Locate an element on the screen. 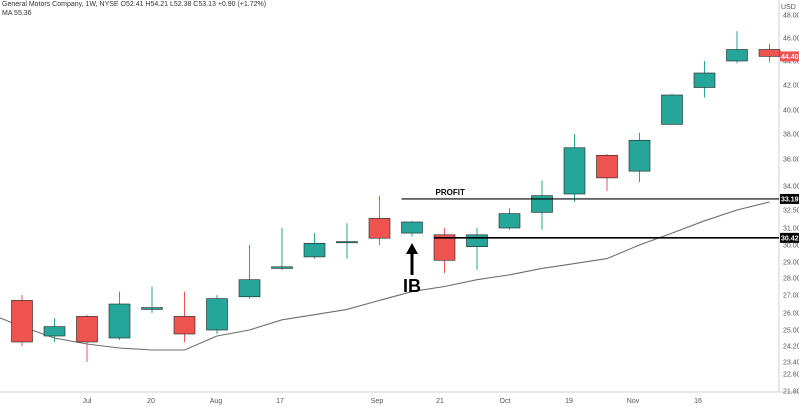  x-tick-label: Oct is located at coordinates (505, 401).